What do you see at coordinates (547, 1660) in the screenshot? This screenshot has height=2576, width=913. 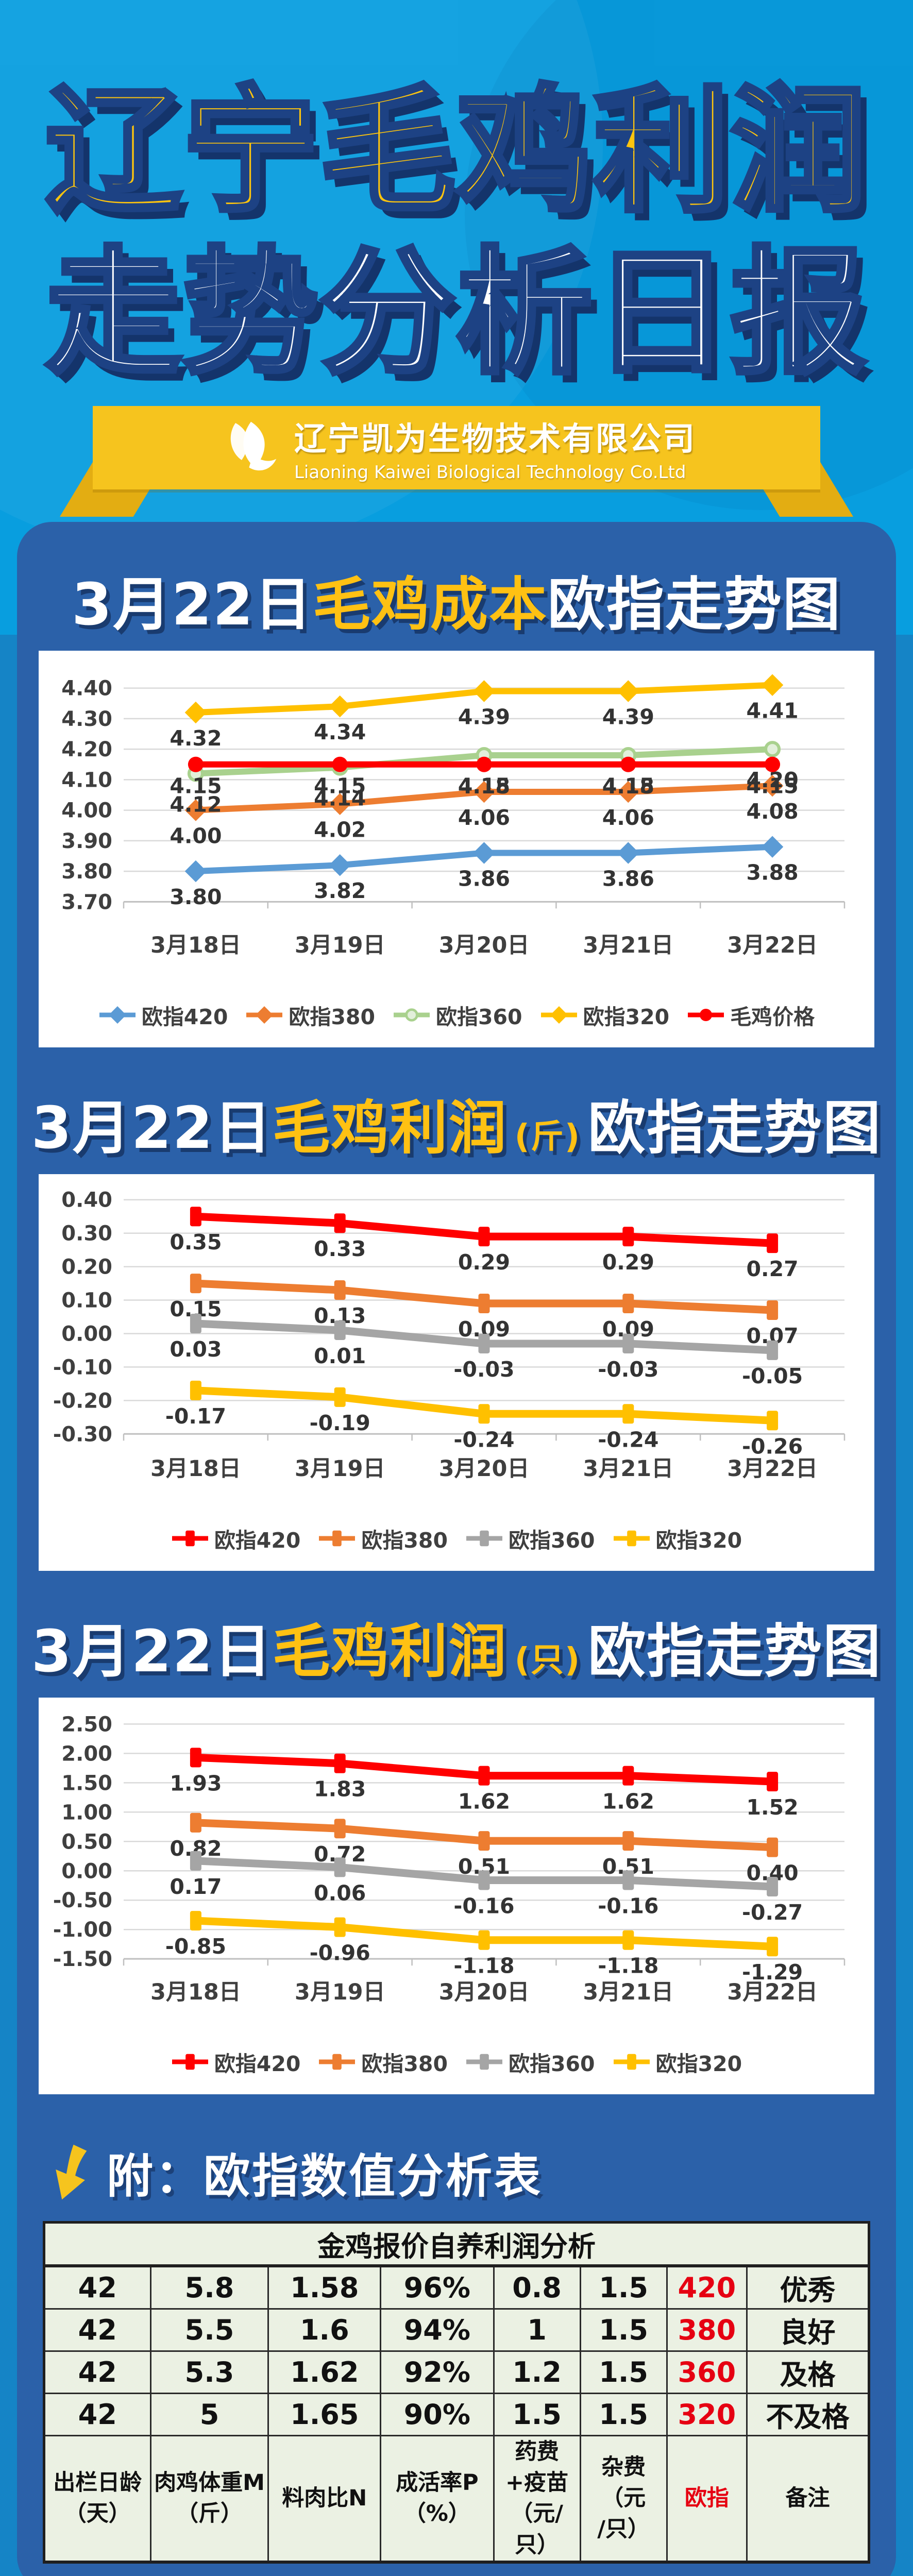 I see `section-title-part: (只)` at bounding box center [547, 1660].